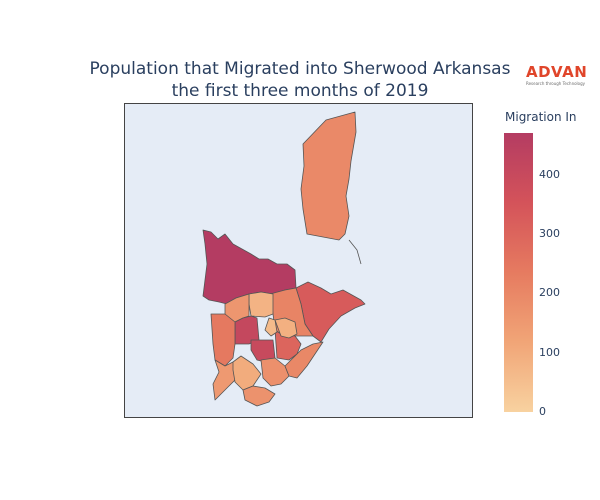 This screenshot has width=600, height=500. Describe the element at coordinates (300, 91) in the screenshot. I see `chart-title-line-2: the first three months of 2019` at that location.